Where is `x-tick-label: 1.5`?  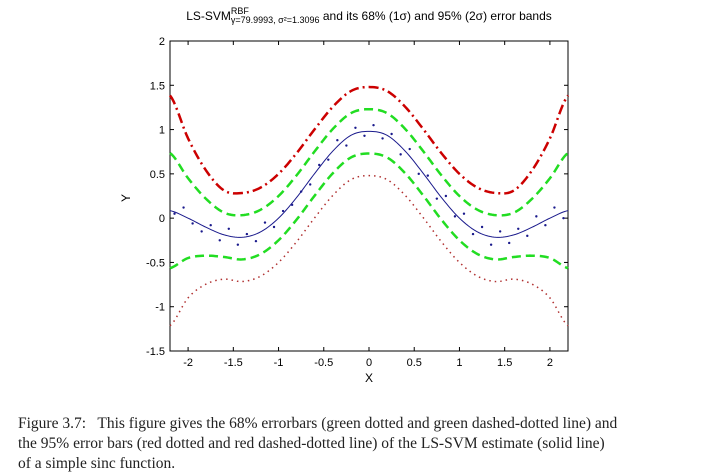
x-tick-label: 1.5 is located at coordinates (504, 363).